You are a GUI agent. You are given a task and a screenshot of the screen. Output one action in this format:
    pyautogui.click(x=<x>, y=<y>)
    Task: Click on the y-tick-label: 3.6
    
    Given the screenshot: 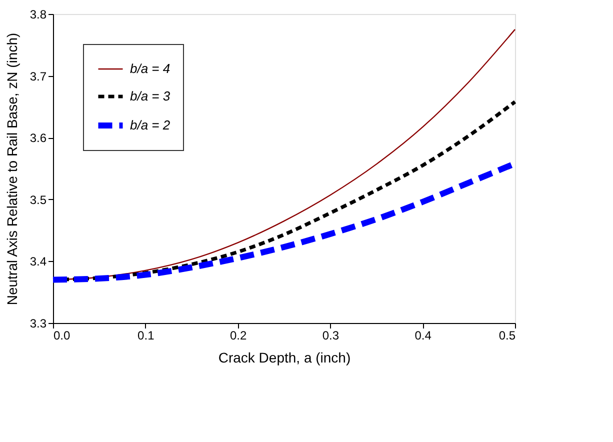 What is the action you would take?
    pyautogui.click(x=38, y=138)
    